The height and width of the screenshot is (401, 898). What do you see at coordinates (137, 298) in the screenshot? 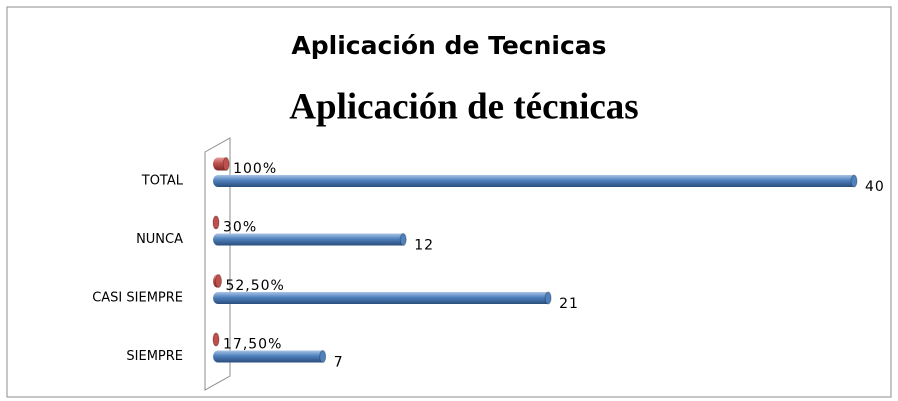
I see `y-tick-label: CASI SIEMPRE` at bounding box center [137, 298].